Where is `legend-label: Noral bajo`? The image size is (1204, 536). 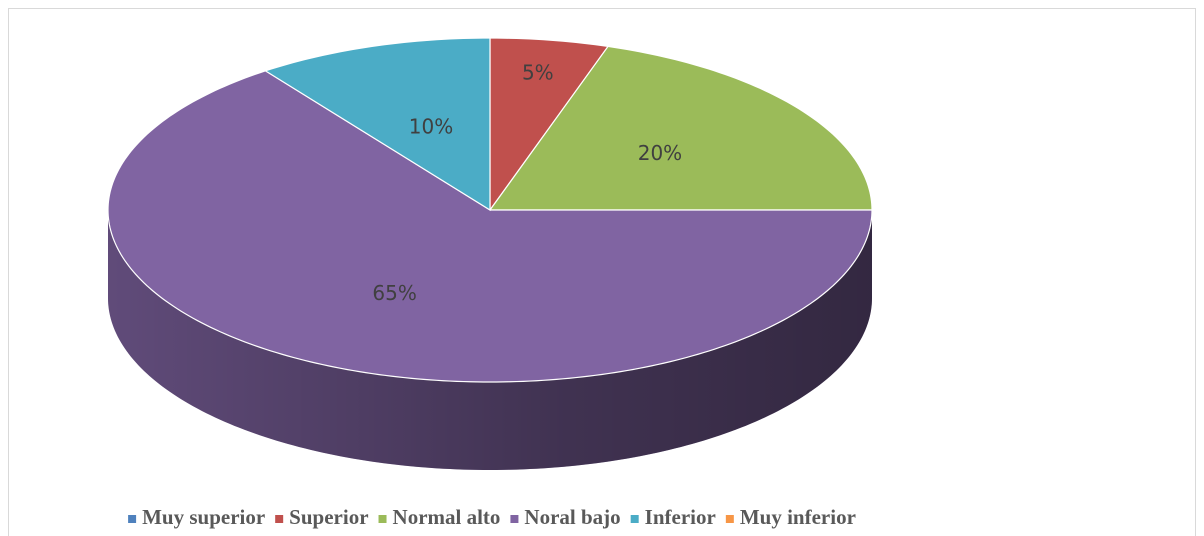 legend-label: Noral bajo is located at coordinates (572, 517).